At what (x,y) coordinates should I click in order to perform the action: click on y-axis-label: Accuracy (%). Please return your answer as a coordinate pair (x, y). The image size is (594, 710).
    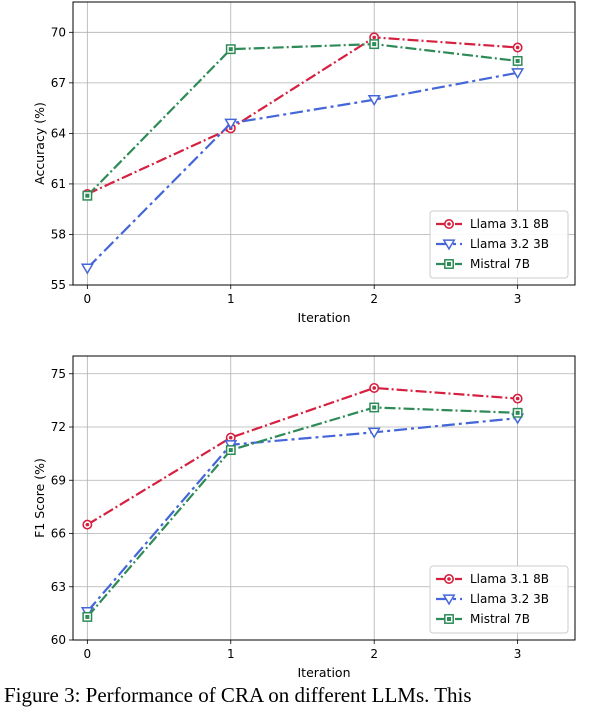
    Looking at the image, I should click on (39, 143).